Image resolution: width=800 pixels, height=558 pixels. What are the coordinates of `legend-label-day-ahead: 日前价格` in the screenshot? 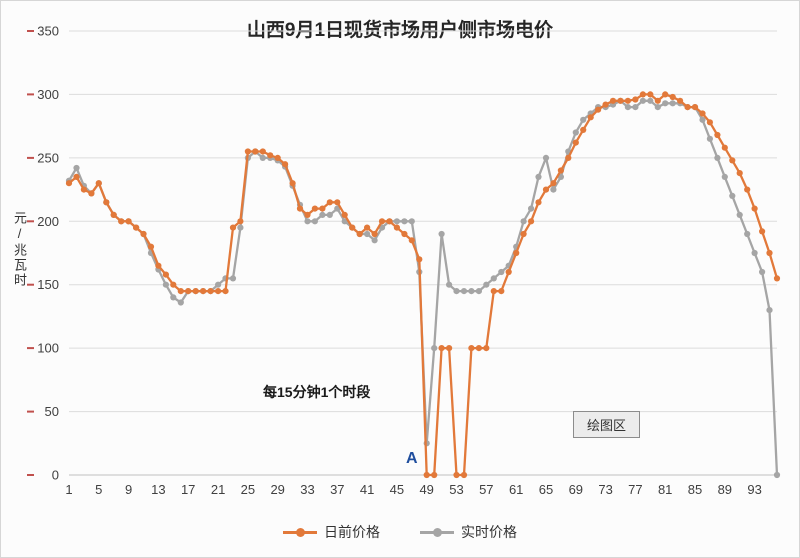 It's located at (352, 532).